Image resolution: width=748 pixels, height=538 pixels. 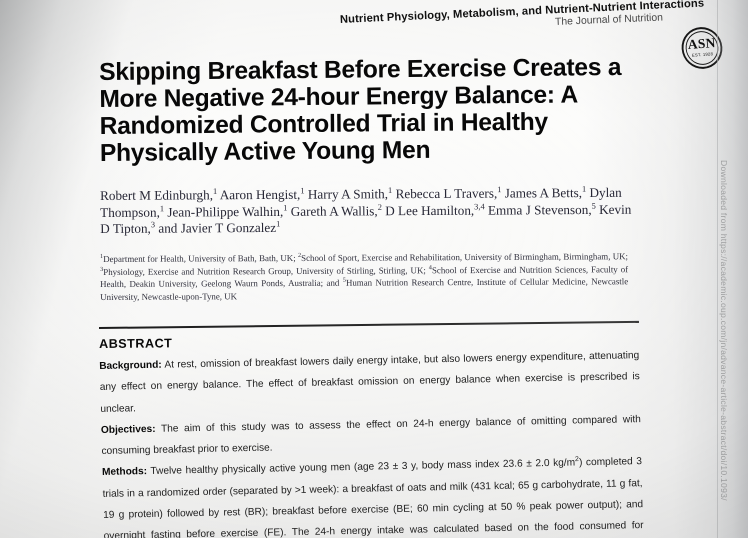 What do you see at coordinates (136, 343) in the screenshot?
I see `abstract-heading: ABSTRACT` at bounding box center [136, 343].